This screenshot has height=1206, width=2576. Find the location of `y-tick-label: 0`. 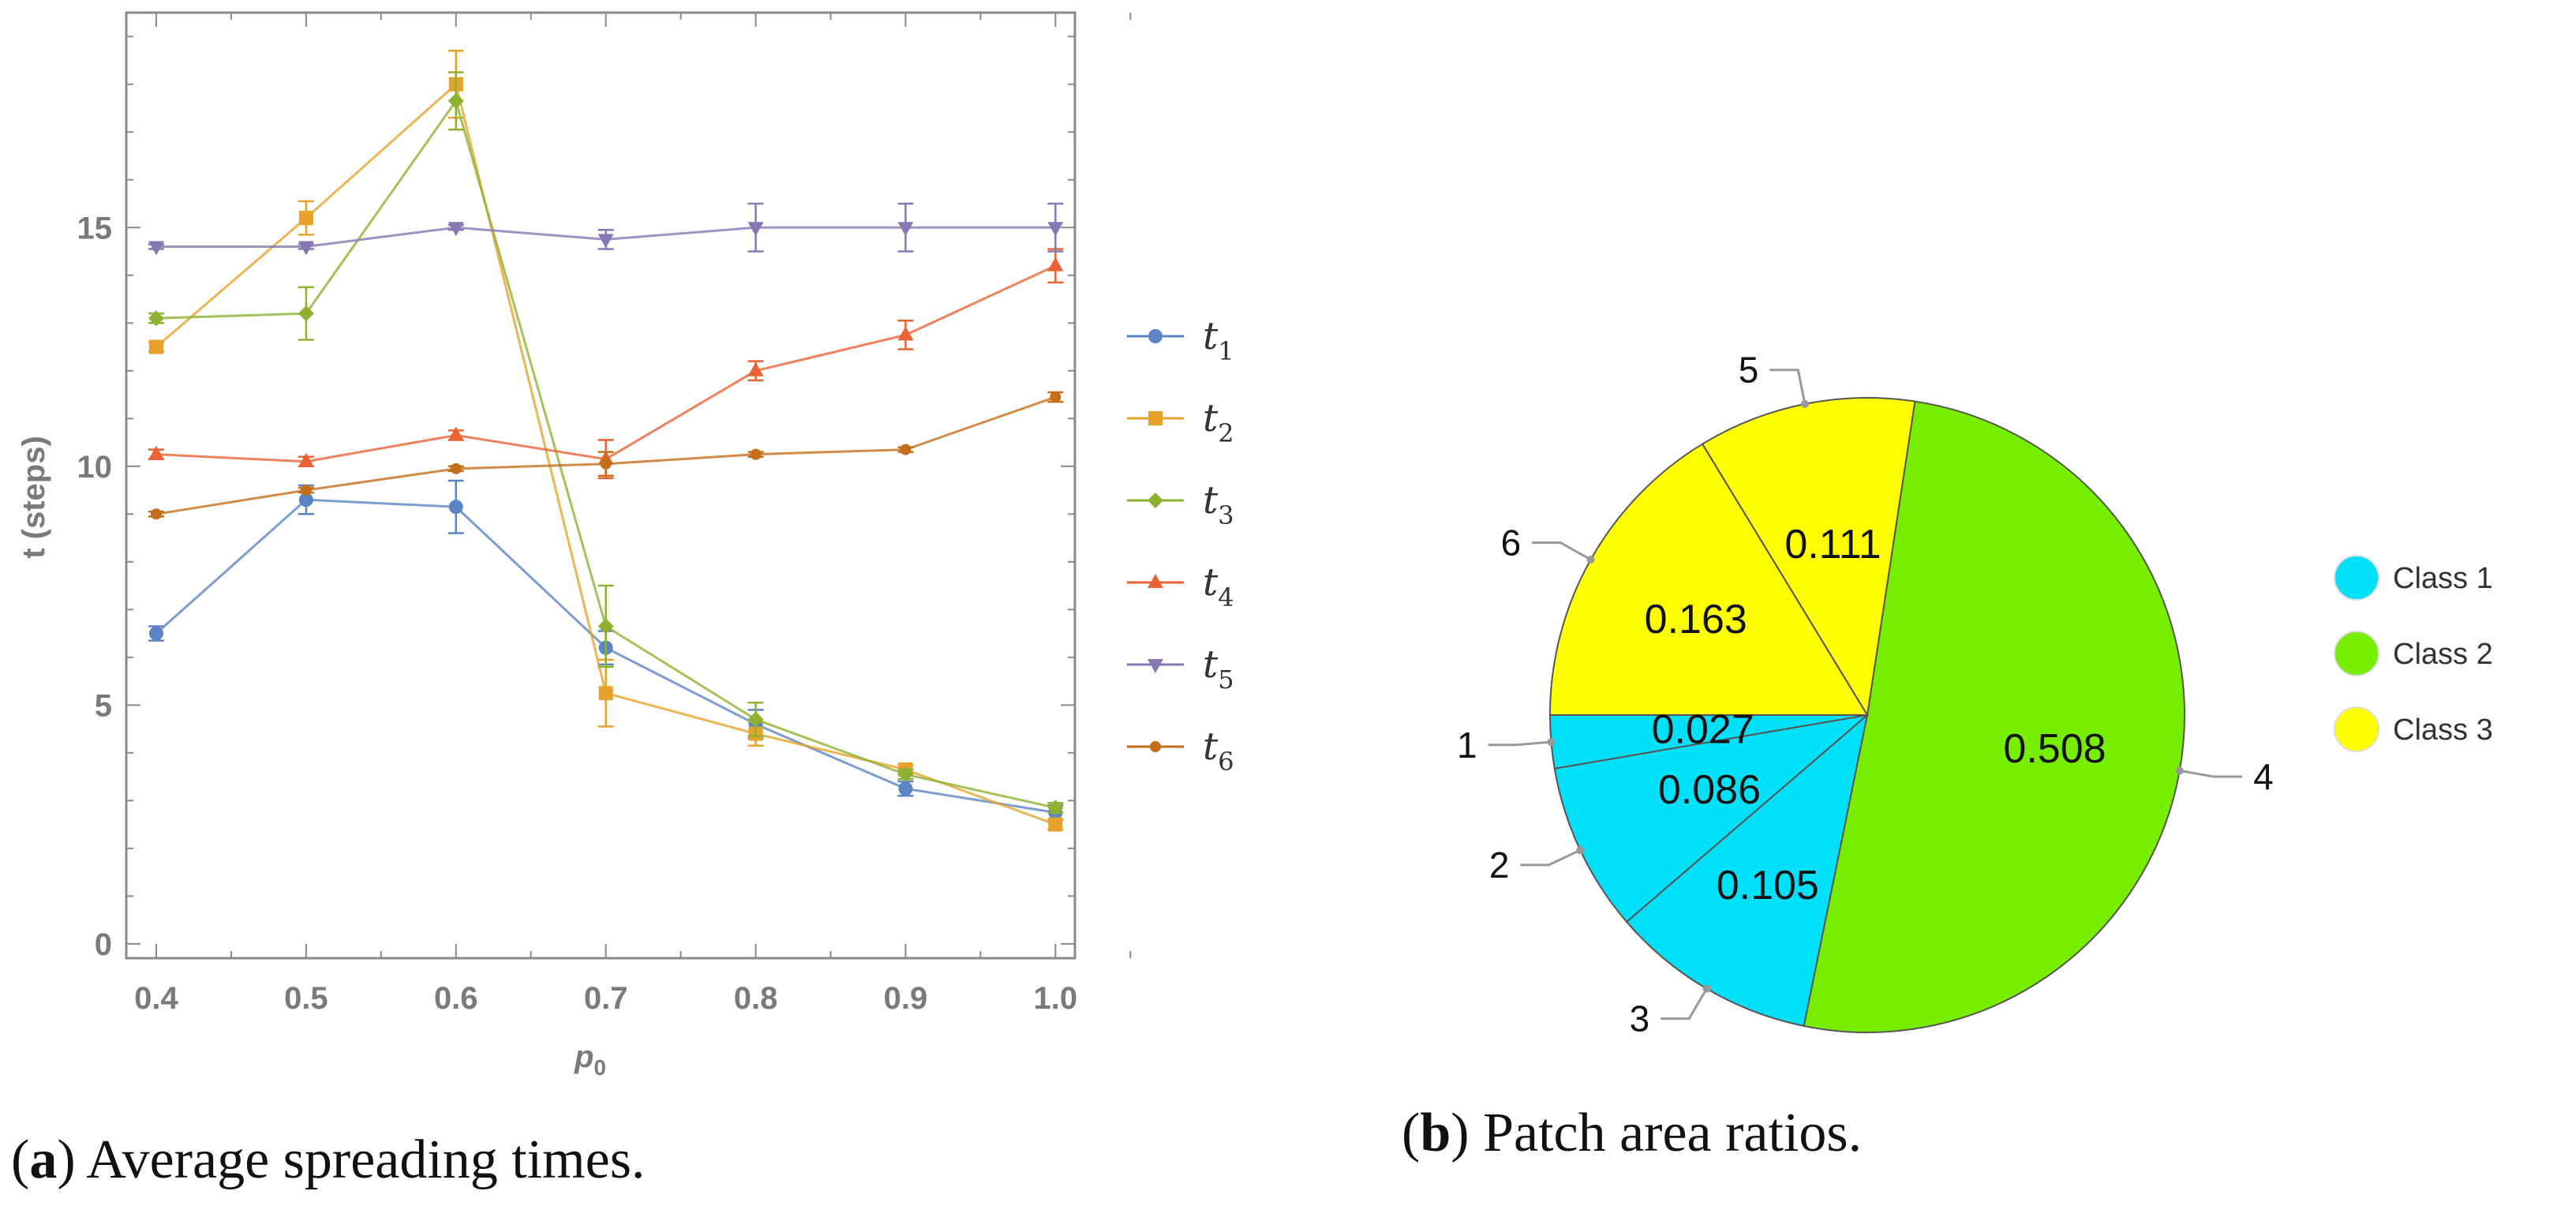

y-tick-label: 0 is located at coordinates (103, 944).